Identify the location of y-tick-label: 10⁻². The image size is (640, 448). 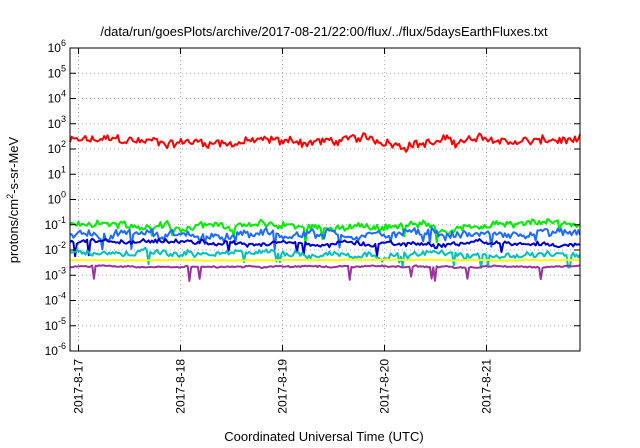
(55, 248).